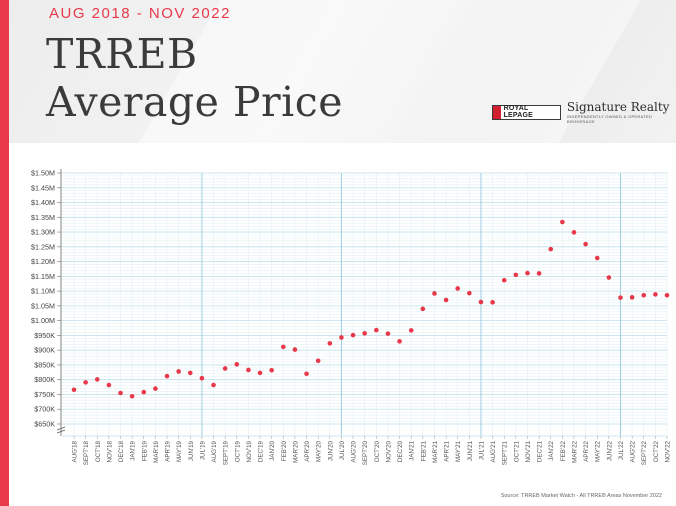 The height and width of the screenshot is (506, 676). What do you see at coordinates (43, 291) in the screenshot?
I see `y-tick-label: $1.10M` at bounding box center [43, 291].